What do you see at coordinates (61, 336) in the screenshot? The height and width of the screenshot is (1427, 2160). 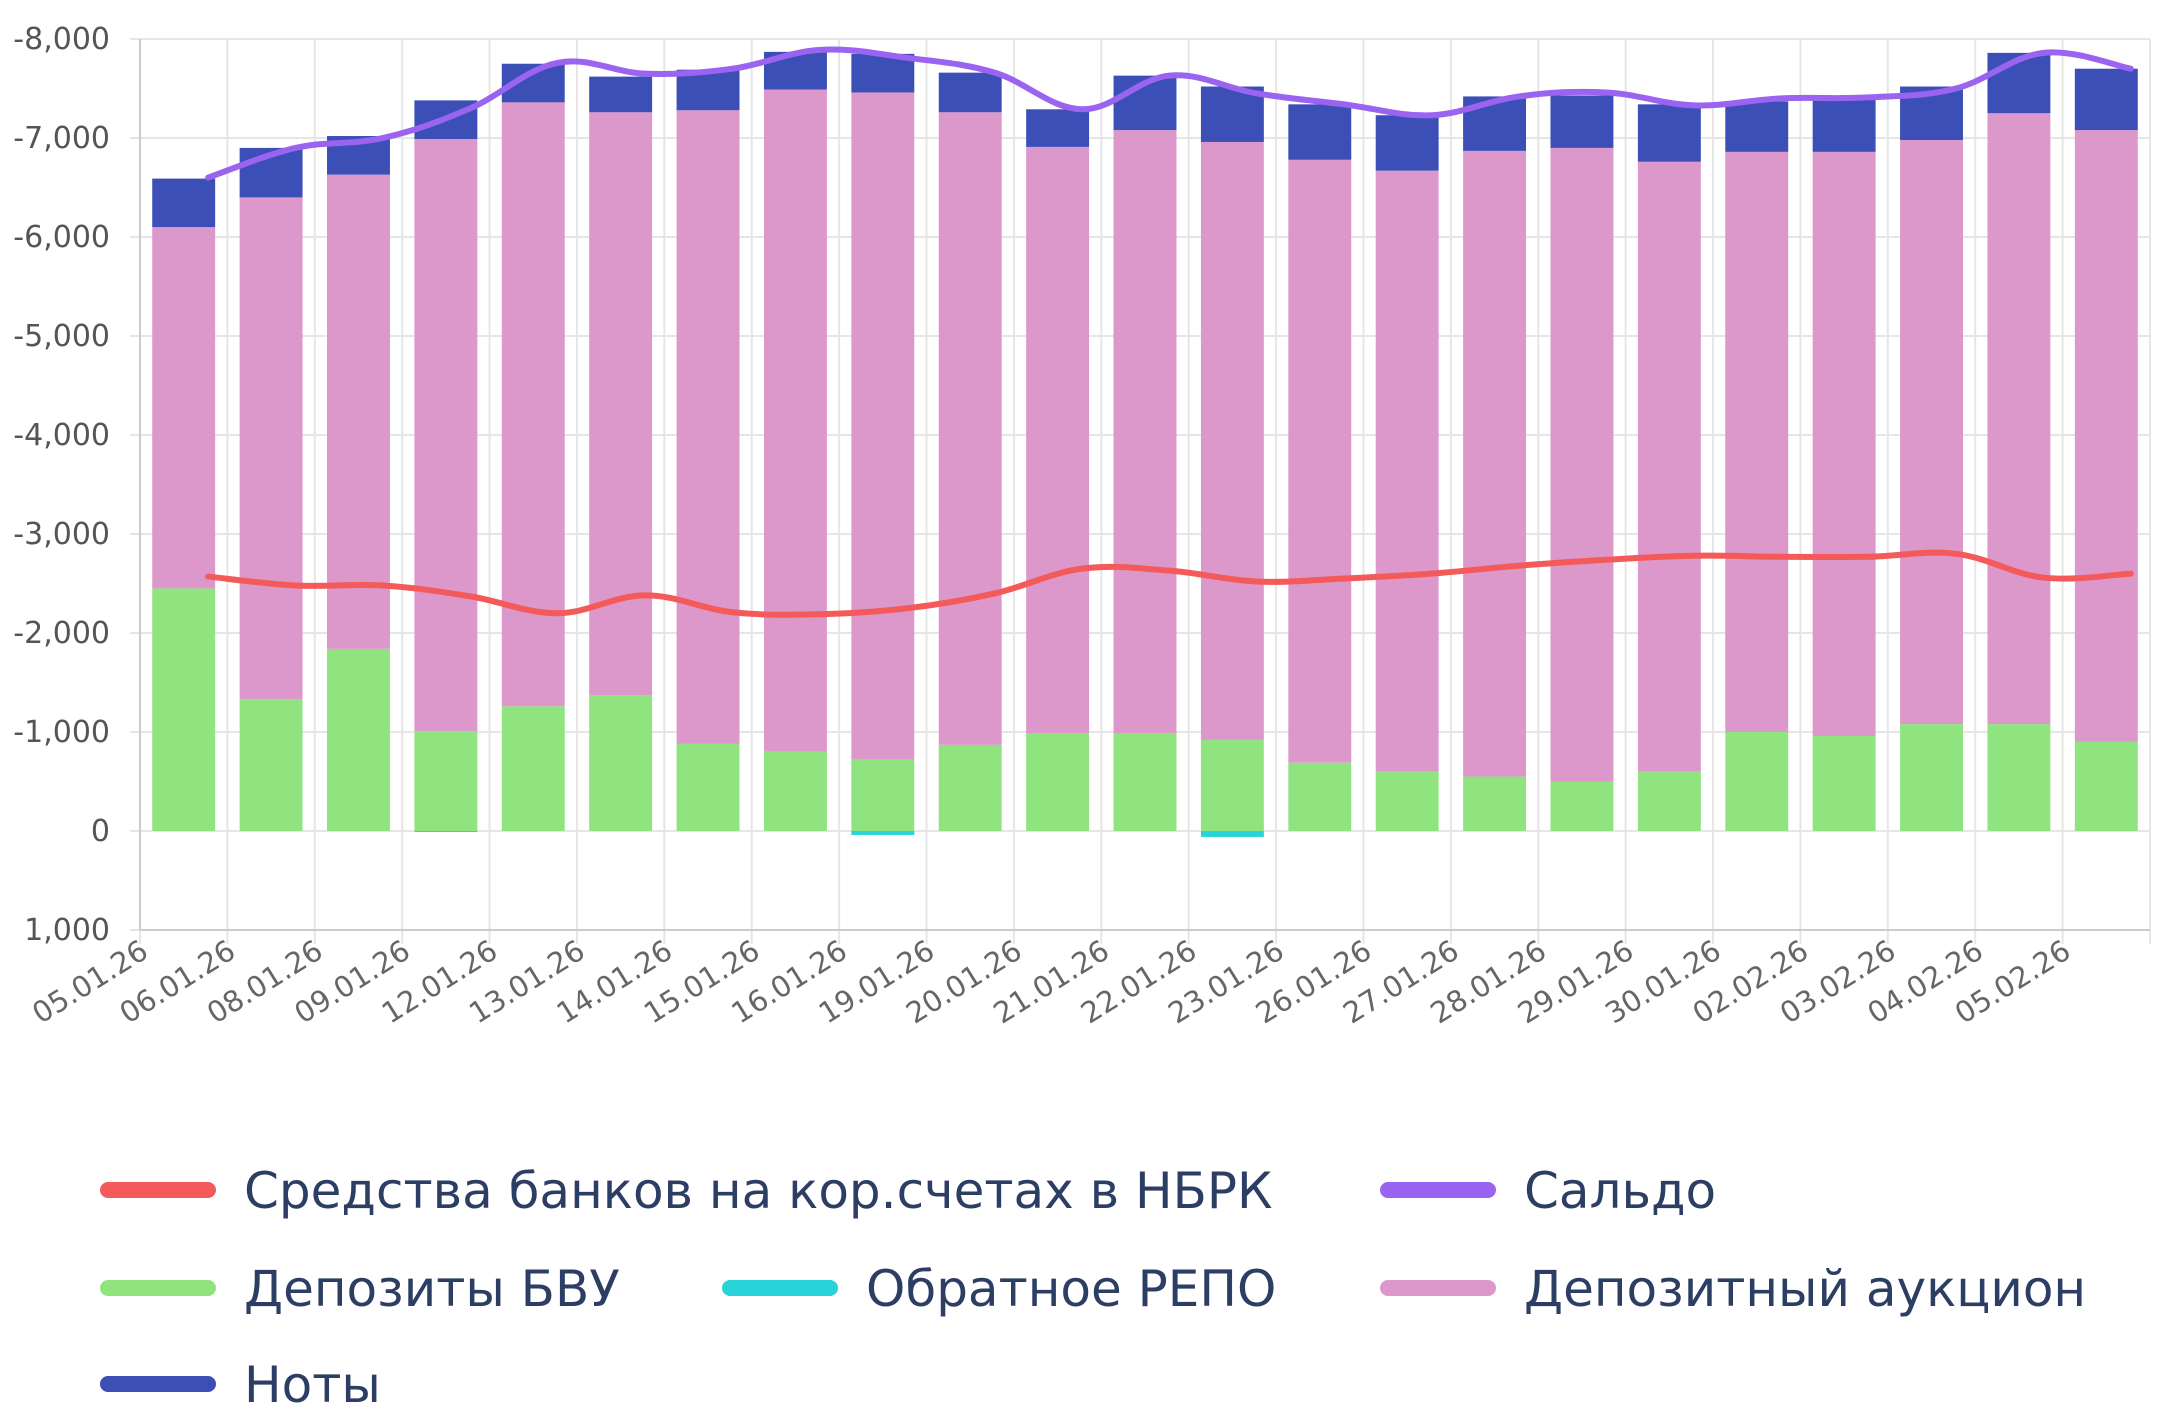 I see `y-tick-label: -5,000` at bounding box center [61, 336].